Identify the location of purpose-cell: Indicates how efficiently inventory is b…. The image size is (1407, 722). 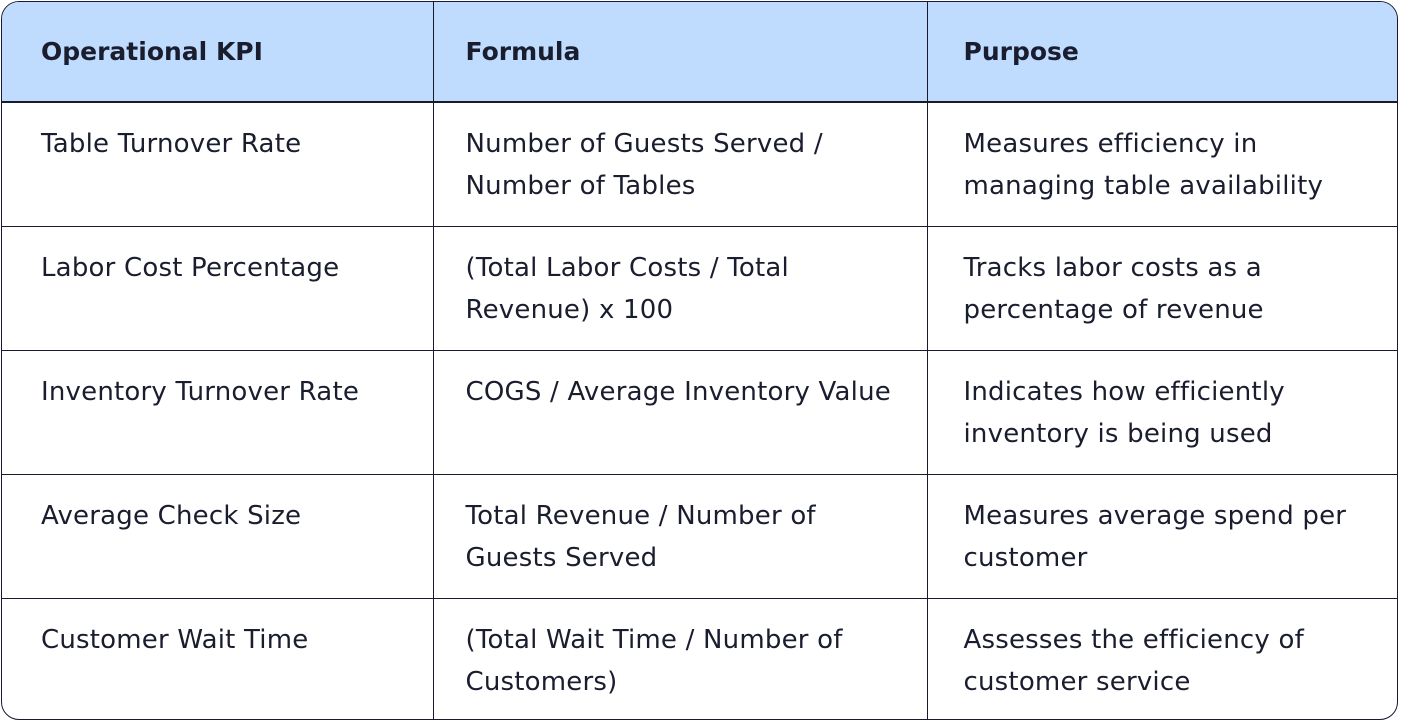
(1161, 411).